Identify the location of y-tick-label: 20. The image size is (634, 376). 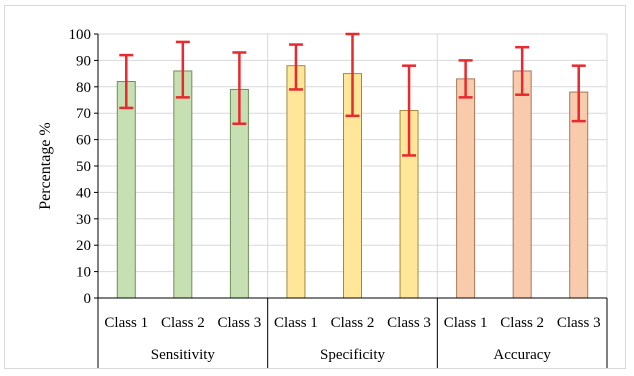
(83, 246).